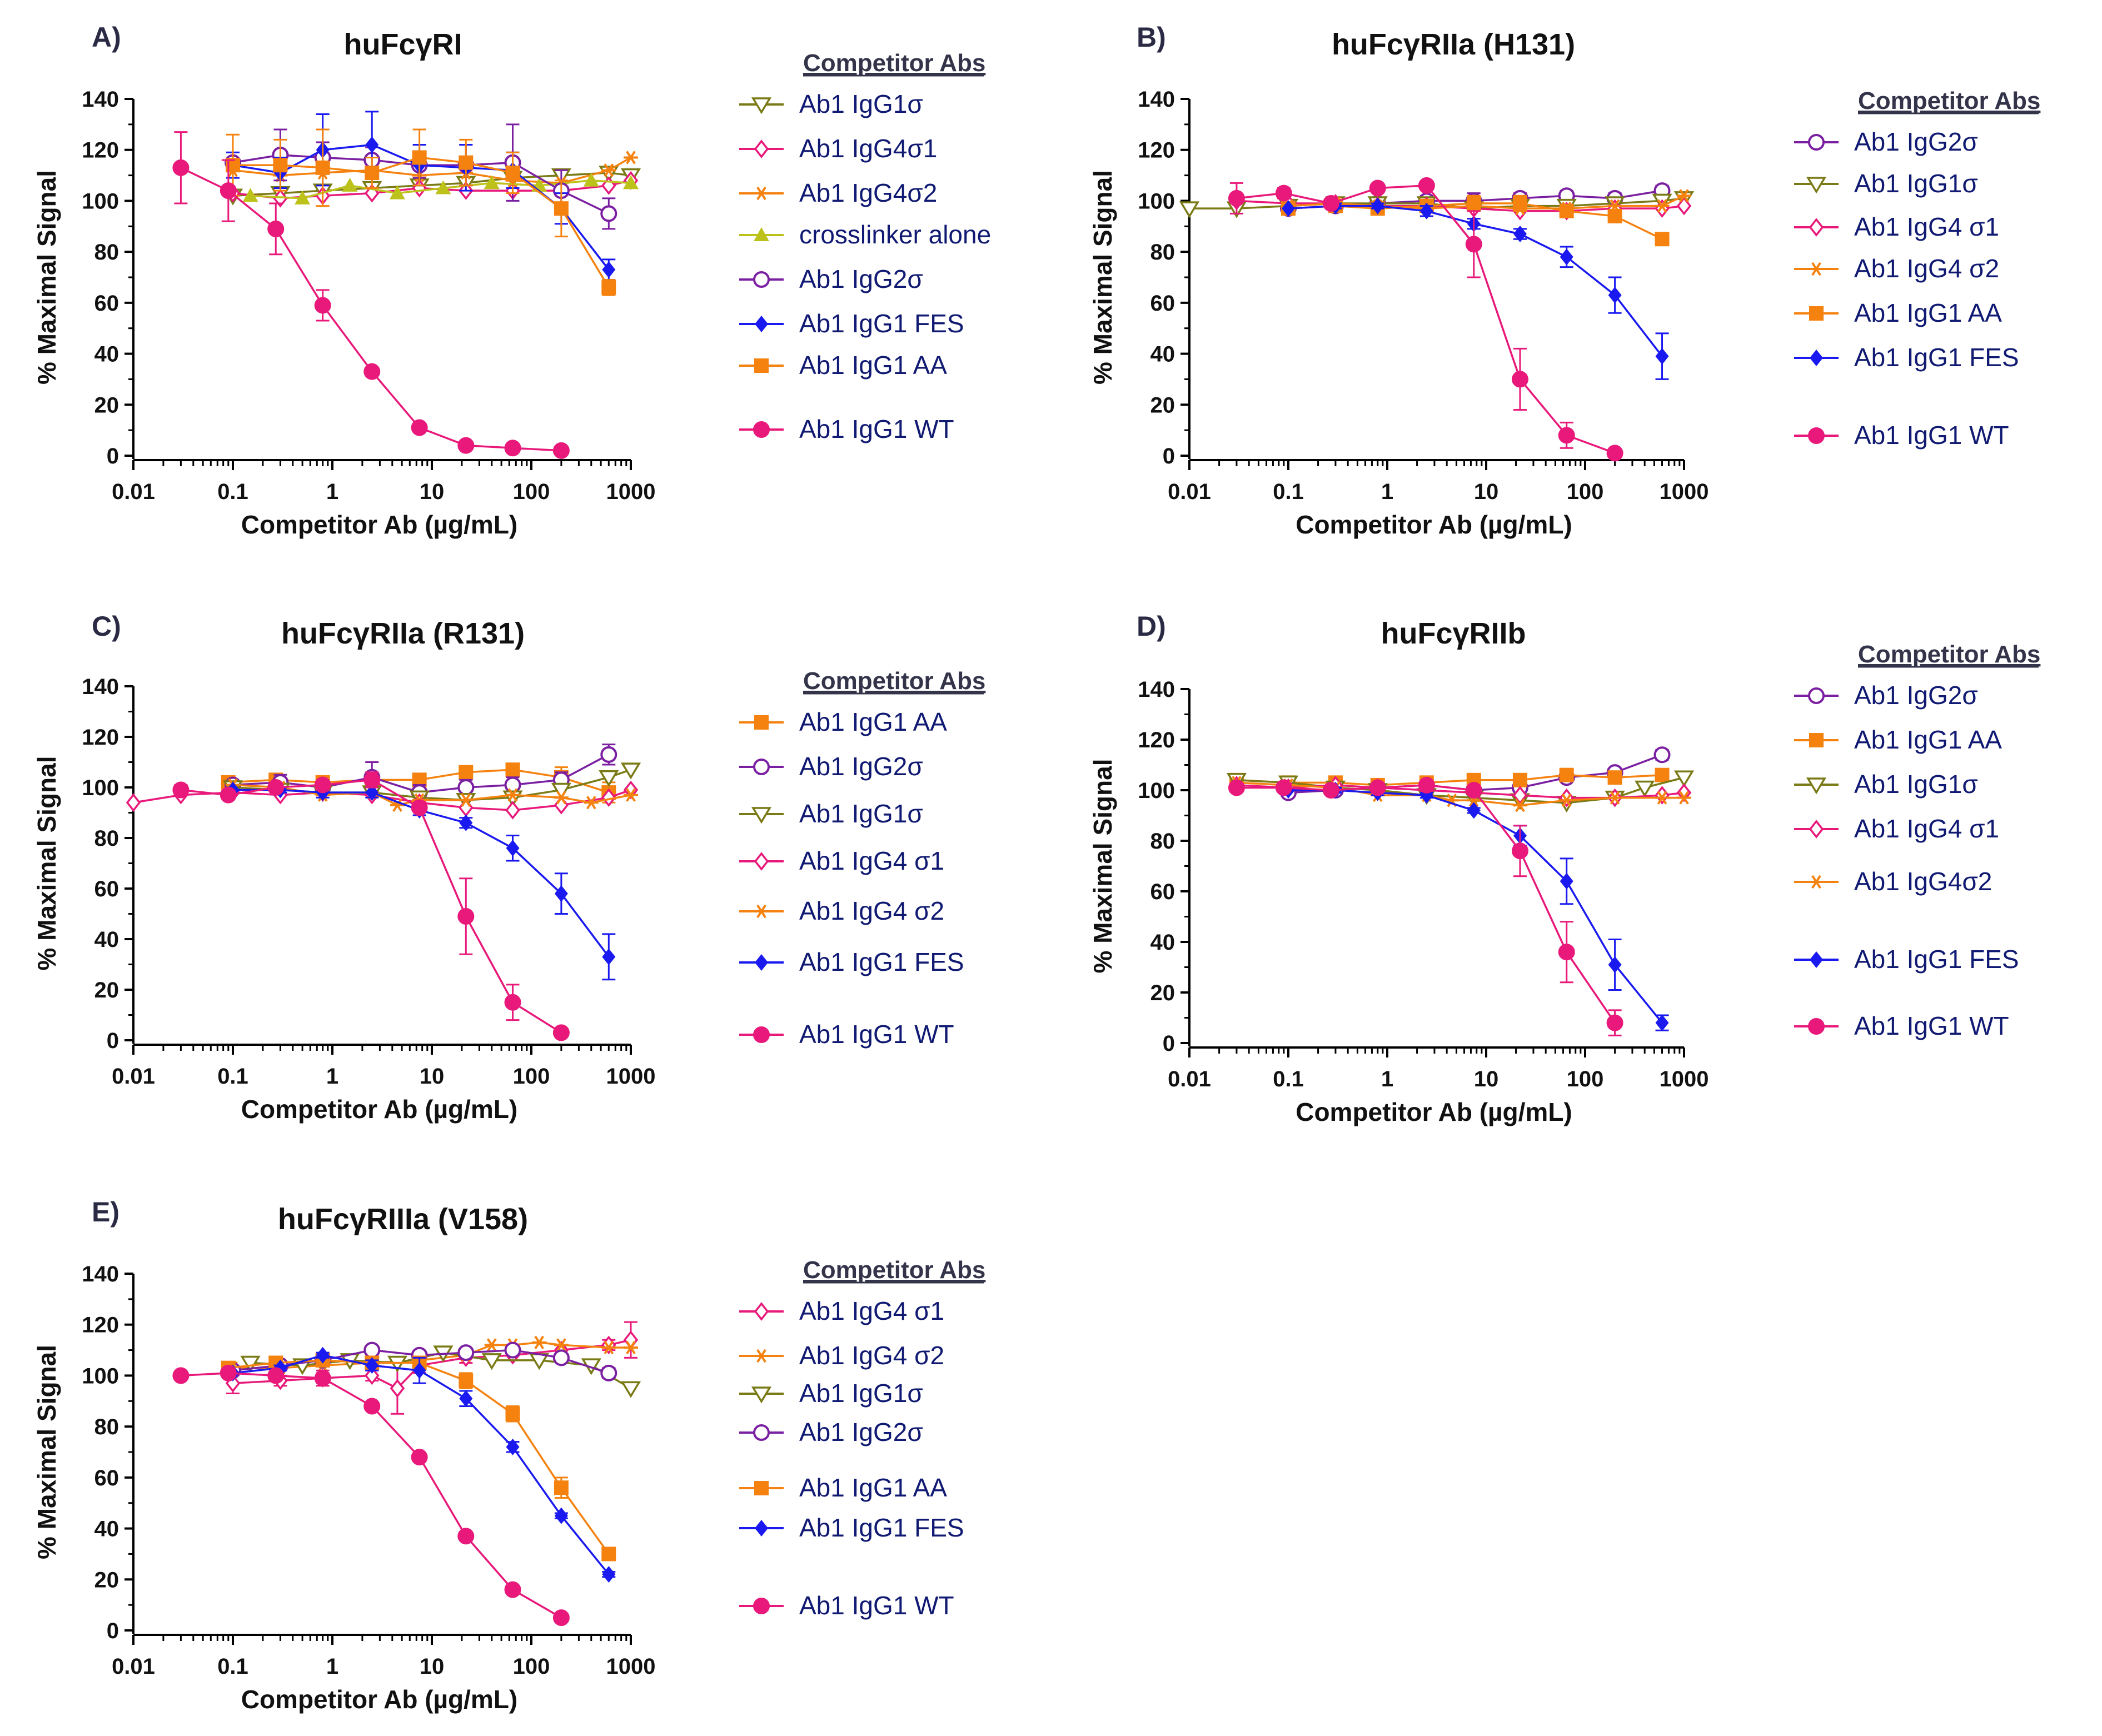 The image size is (2102, 1736). What do you see at coordinates (871, 1355) in the screenshot?
I see `legend-label: Ab1 IgG4 σ2` at bounding box center [871, 1355].